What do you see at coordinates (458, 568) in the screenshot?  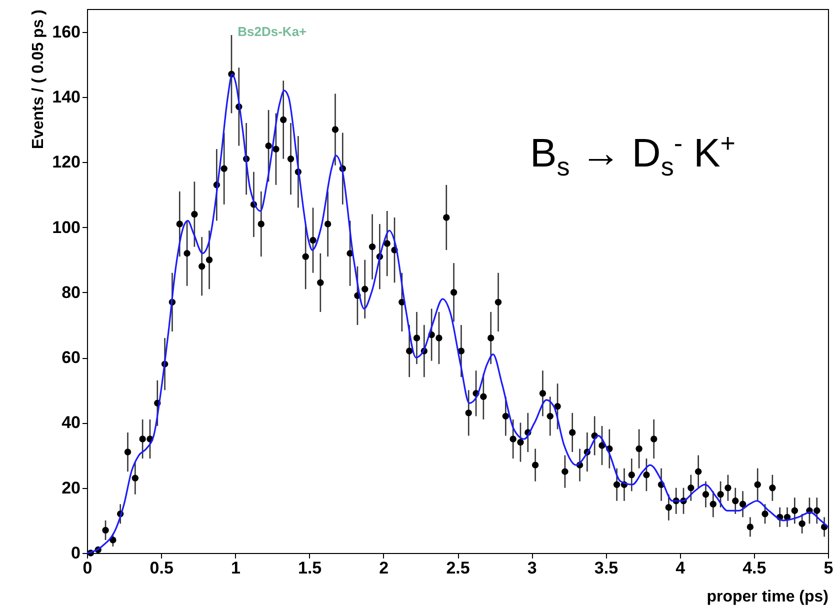 I see `x-tick-label: 2.5` at bounding box center [458, 568].